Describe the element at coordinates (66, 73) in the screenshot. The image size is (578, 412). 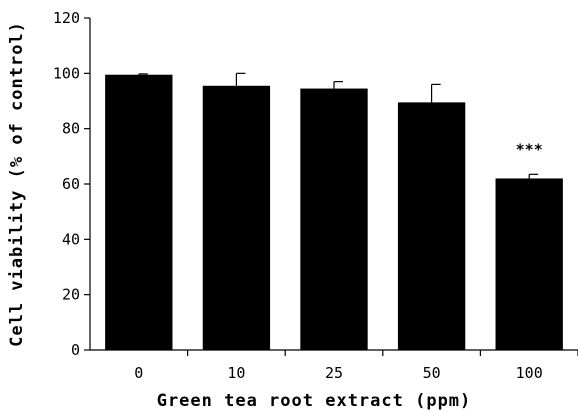
I see `y-tick-label: 100` at that location.